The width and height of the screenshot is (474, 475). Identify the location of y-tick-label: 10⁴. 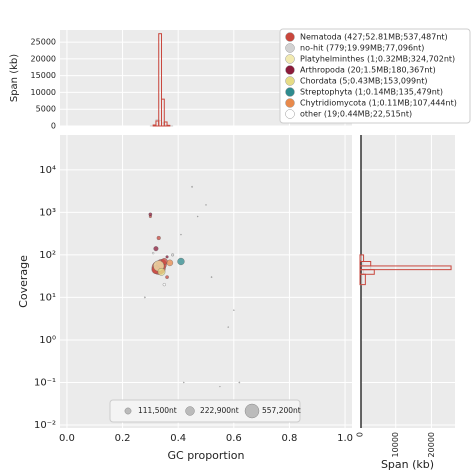
(47, 170).